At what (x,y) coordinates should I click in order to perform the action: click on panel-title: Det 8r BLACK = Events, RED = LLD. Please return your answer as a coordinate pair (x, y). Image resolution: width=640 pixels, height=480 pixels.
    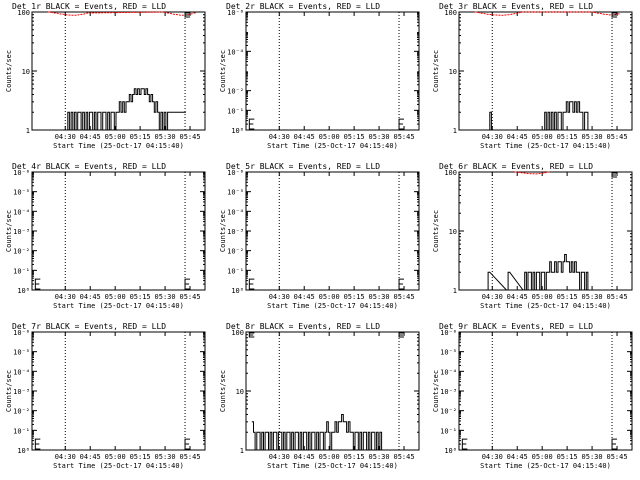
    Looking at the image, I should click on (303, 326).